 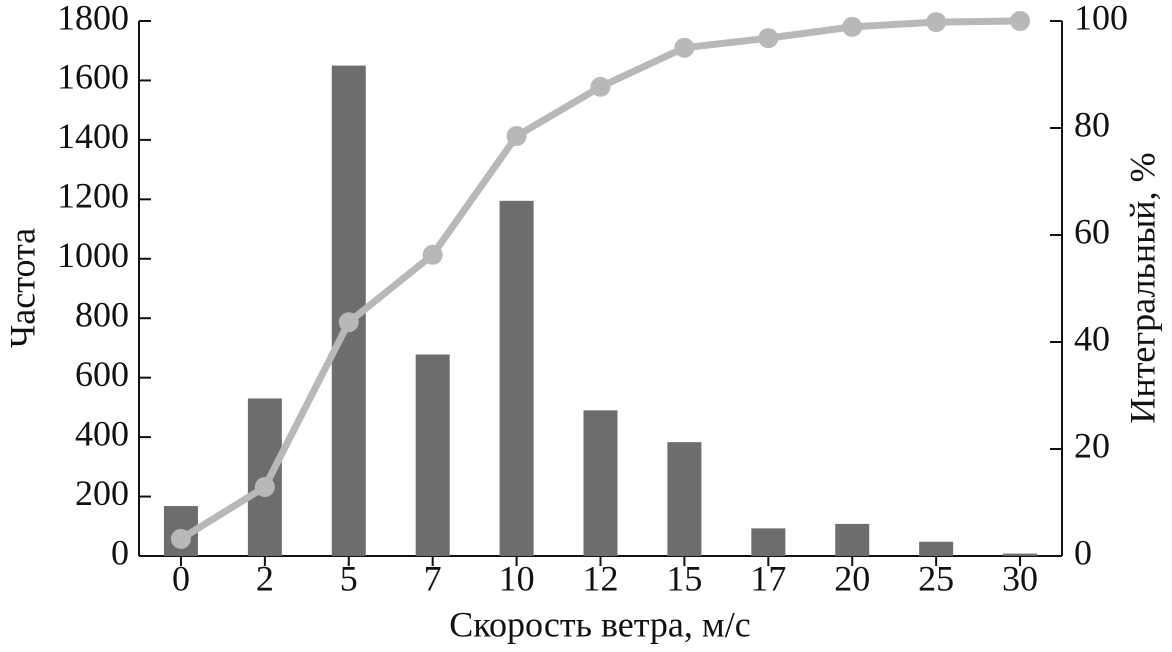 What do you see at coordinates (120, 552) in the screenshot?
I see `y-tick-label: 0` at bounding box center [120, 552].